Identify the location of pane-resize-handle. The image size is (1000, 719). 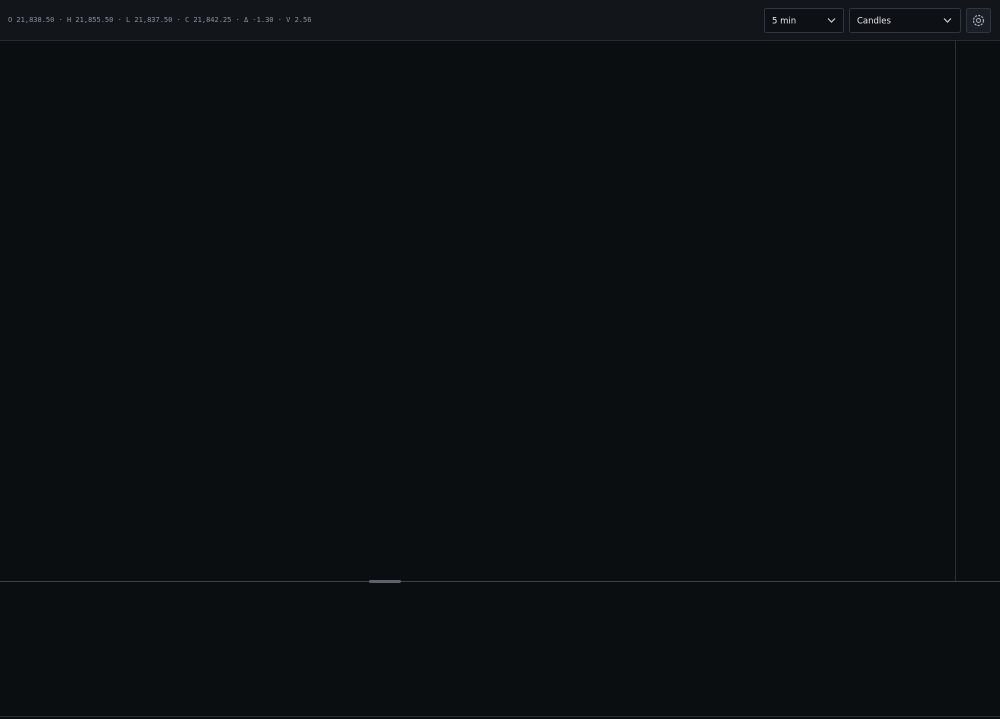
(385, 581).